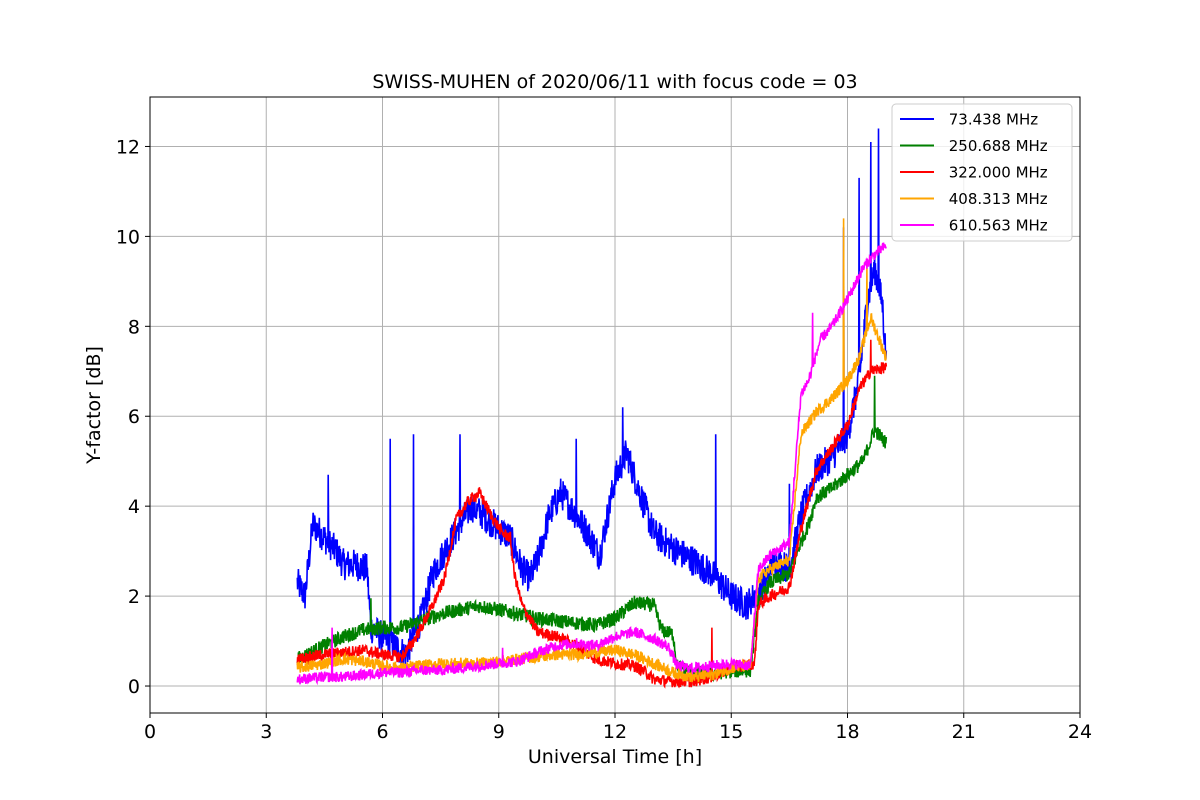  What do you see at coordinates (382, 732) in the screenshot?
I see `x-tick-label: 6` at bounding box center [382, 732].